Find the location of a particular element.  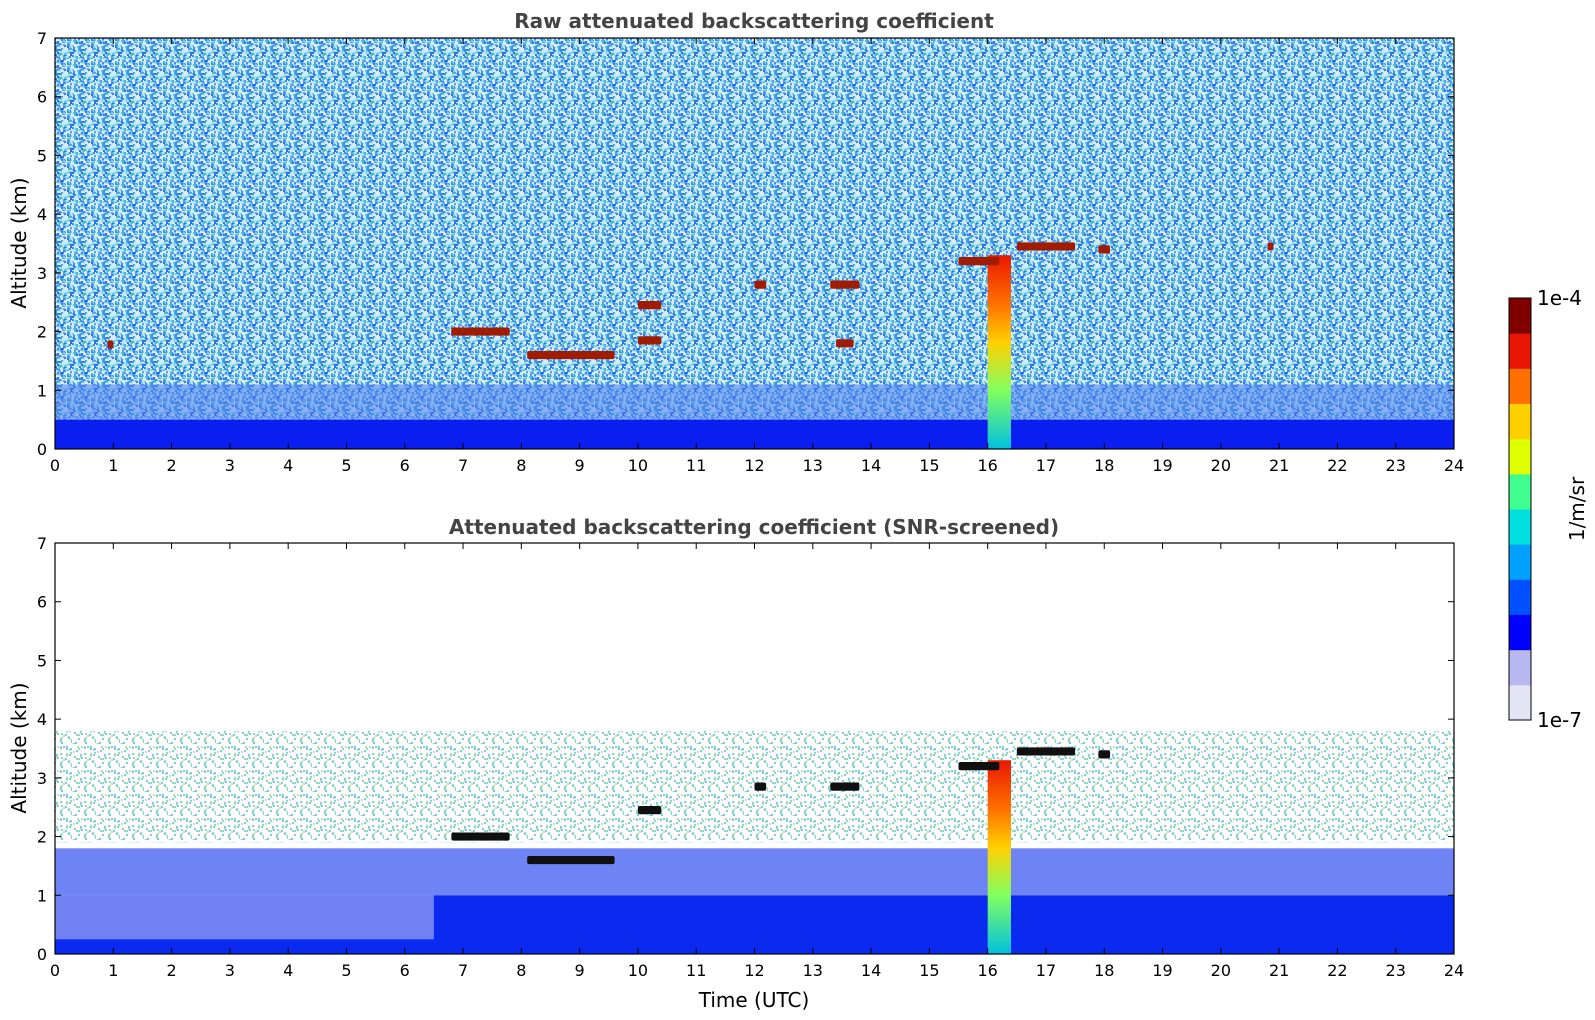

x-tick-label: 11 is located at coordinates (696, 970).